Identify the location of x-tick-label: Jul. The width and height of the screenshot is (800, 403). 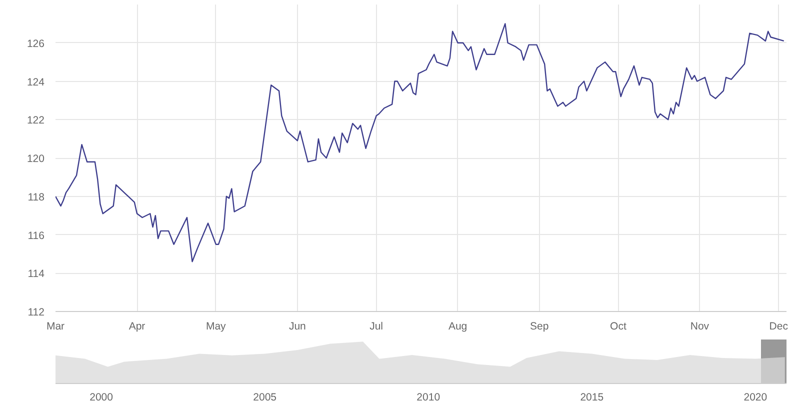
(377, 326).